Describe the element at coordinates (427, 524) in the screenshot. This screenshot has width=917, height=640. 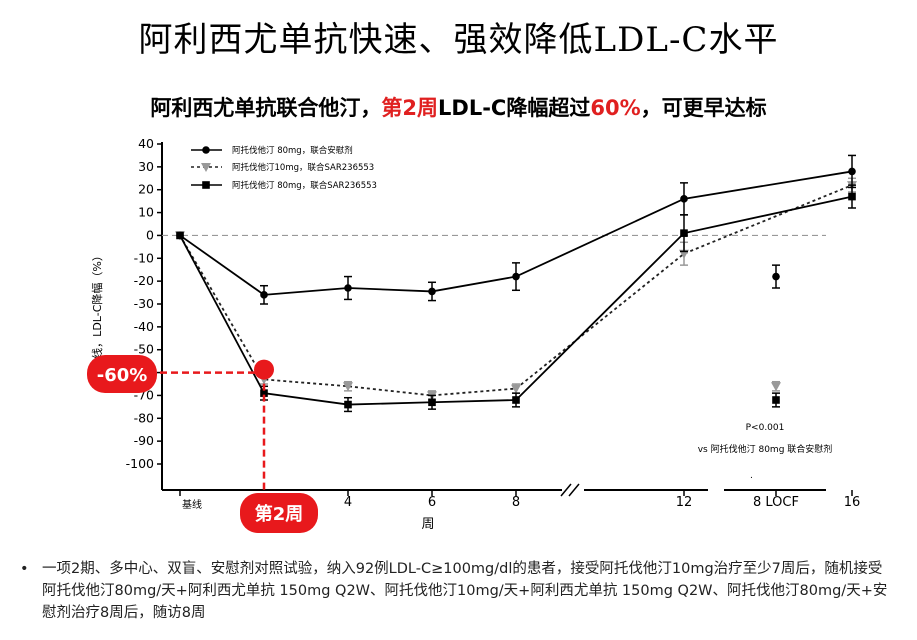
I see `x-axis-label: 周` at that location.